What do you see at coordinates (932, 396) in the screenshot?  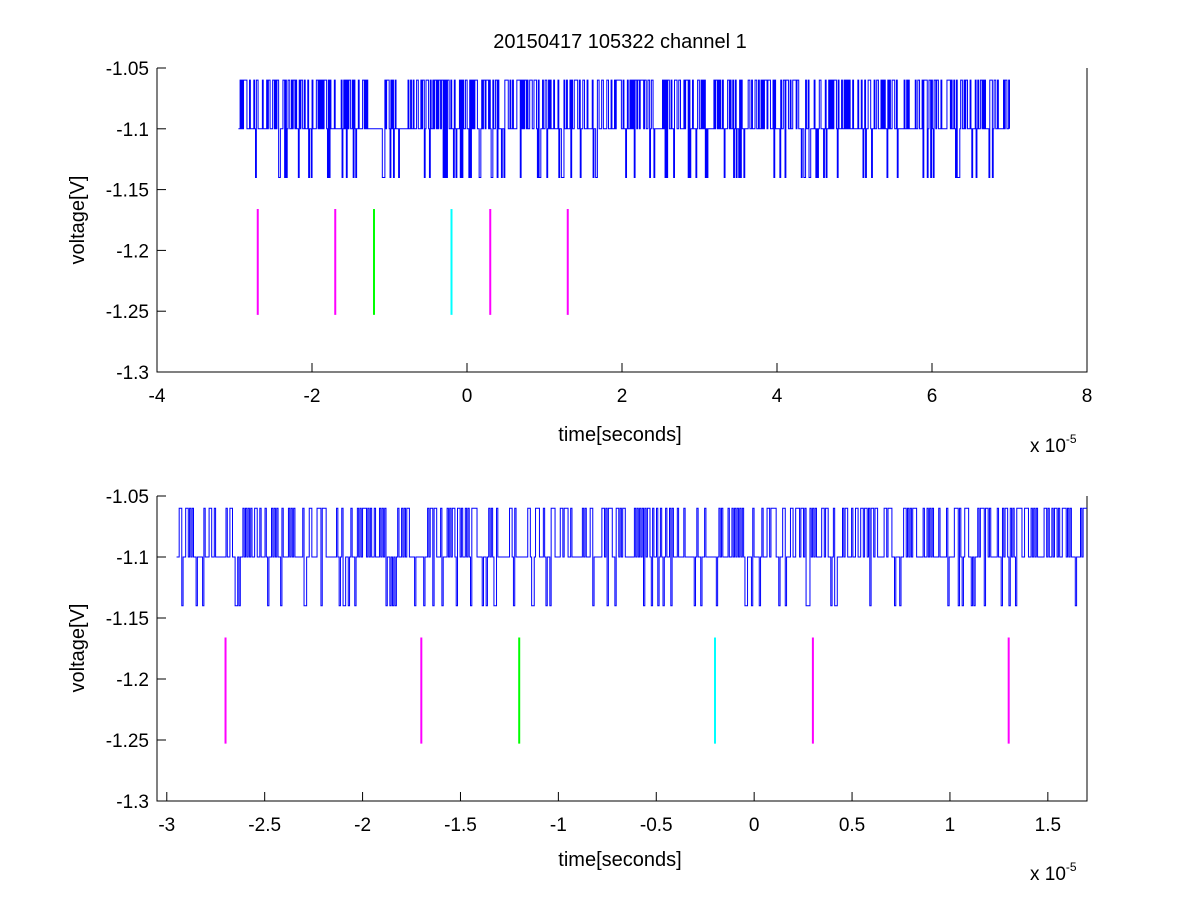 I see `x-tick-label: 6` at bounding box center [932, 396].